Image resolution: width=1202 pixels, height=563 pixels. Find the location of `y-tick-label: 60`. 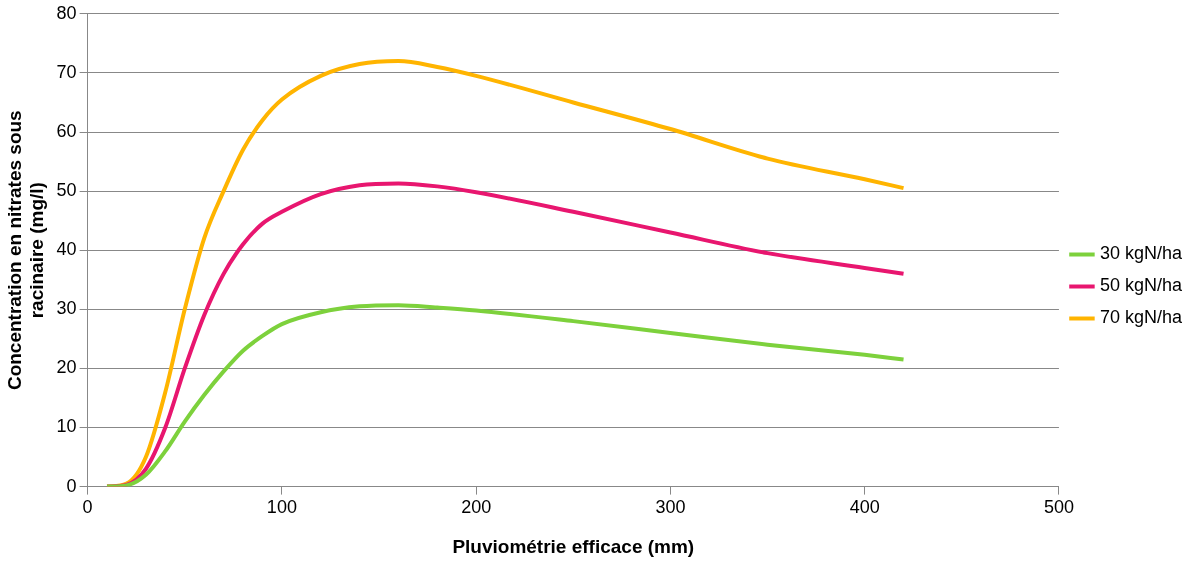

y-tick-label: 60 is located at coordinates (66, 130).